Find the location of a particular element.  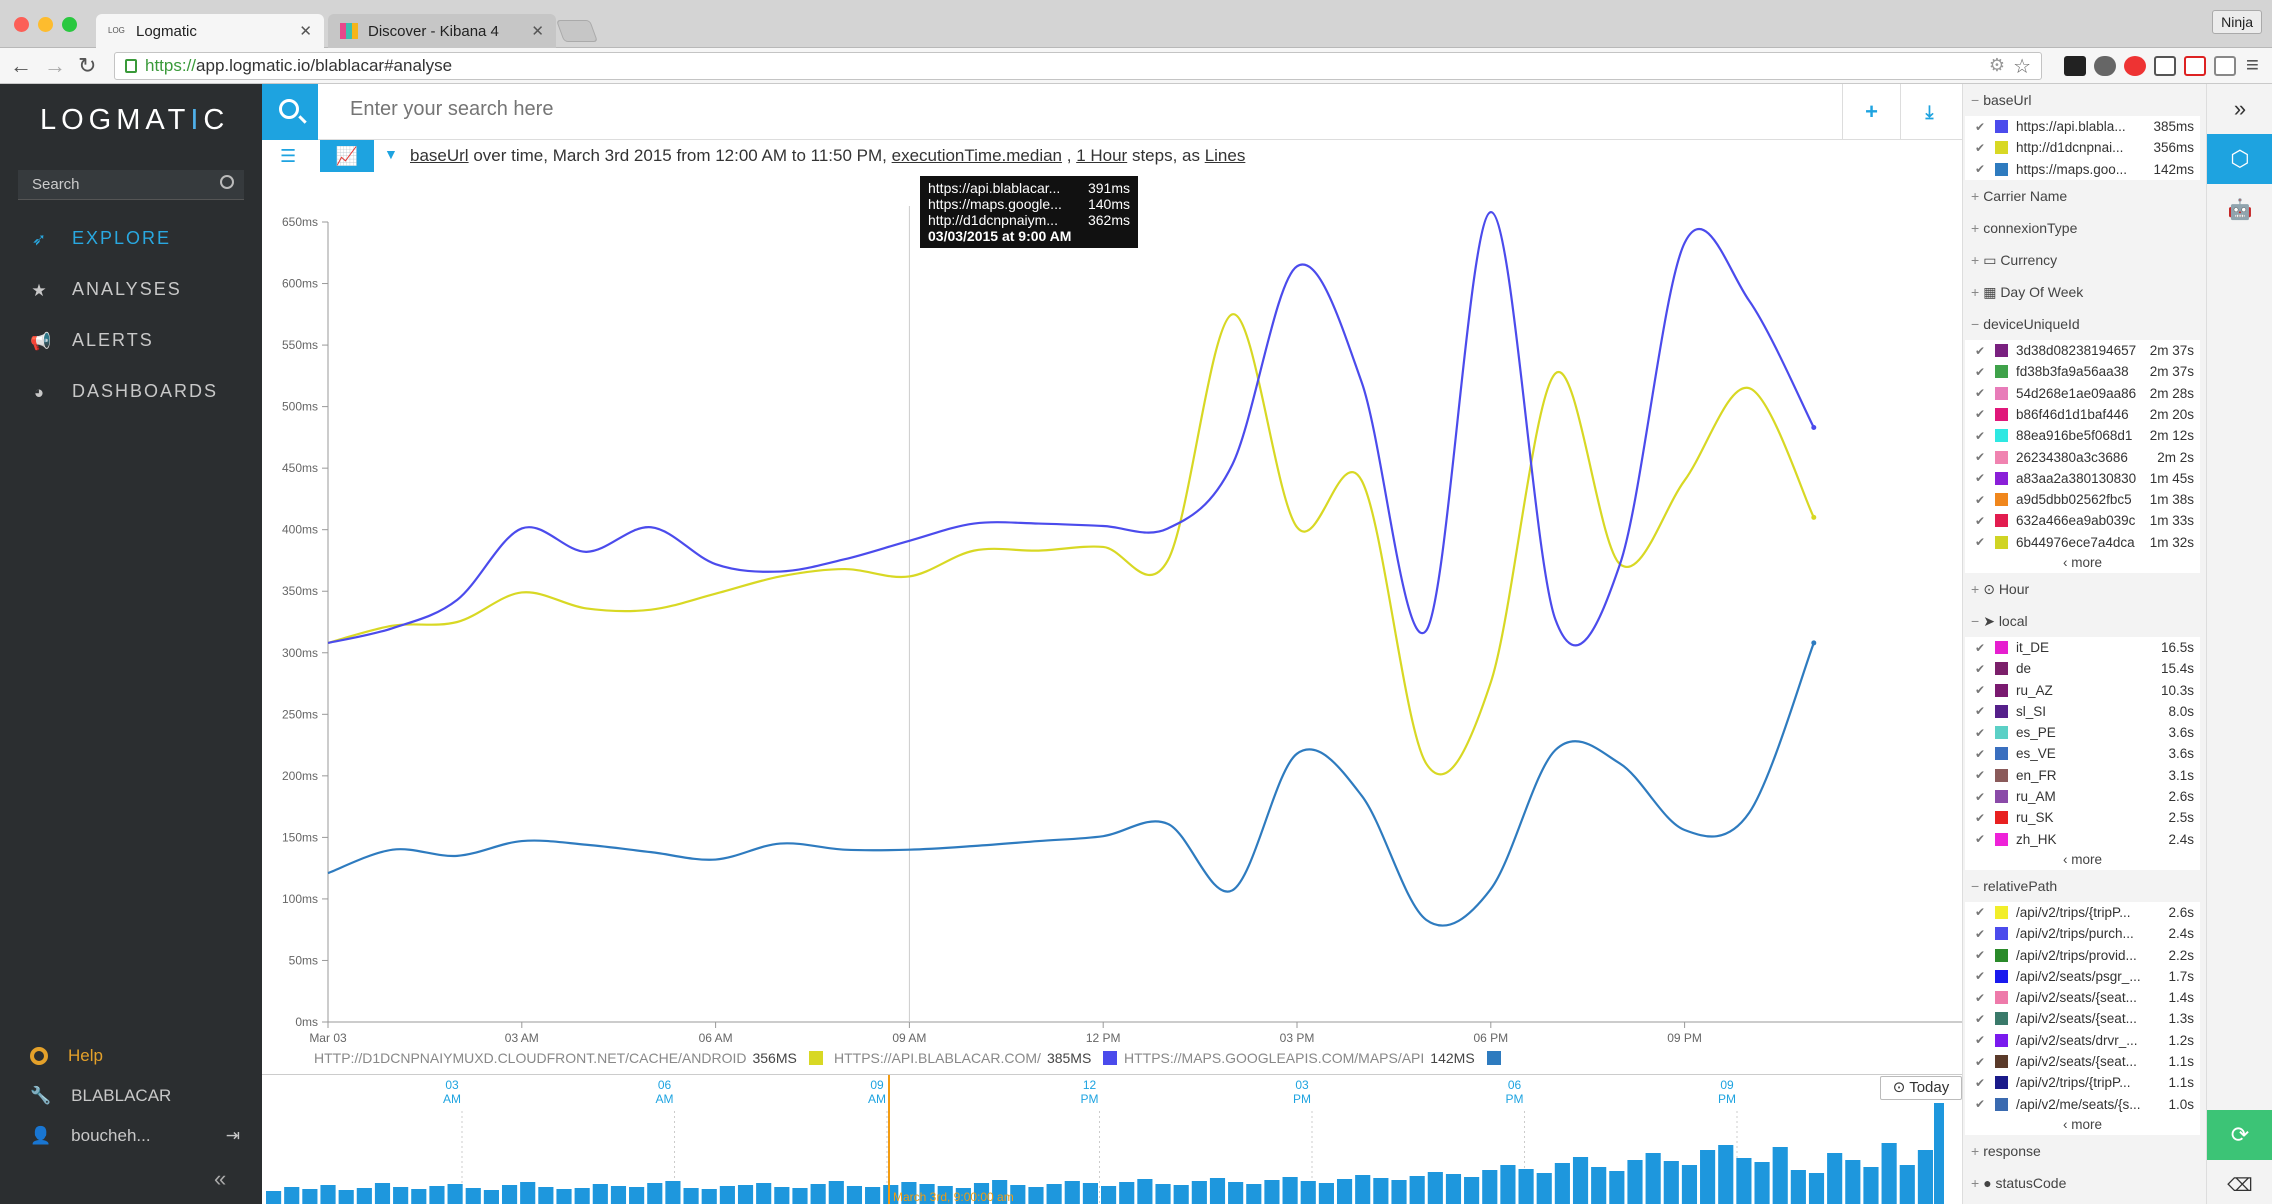

facet-row: ✔ 6b44976ece7a4dca 1m 32s is located at coordinates (2082, 542).